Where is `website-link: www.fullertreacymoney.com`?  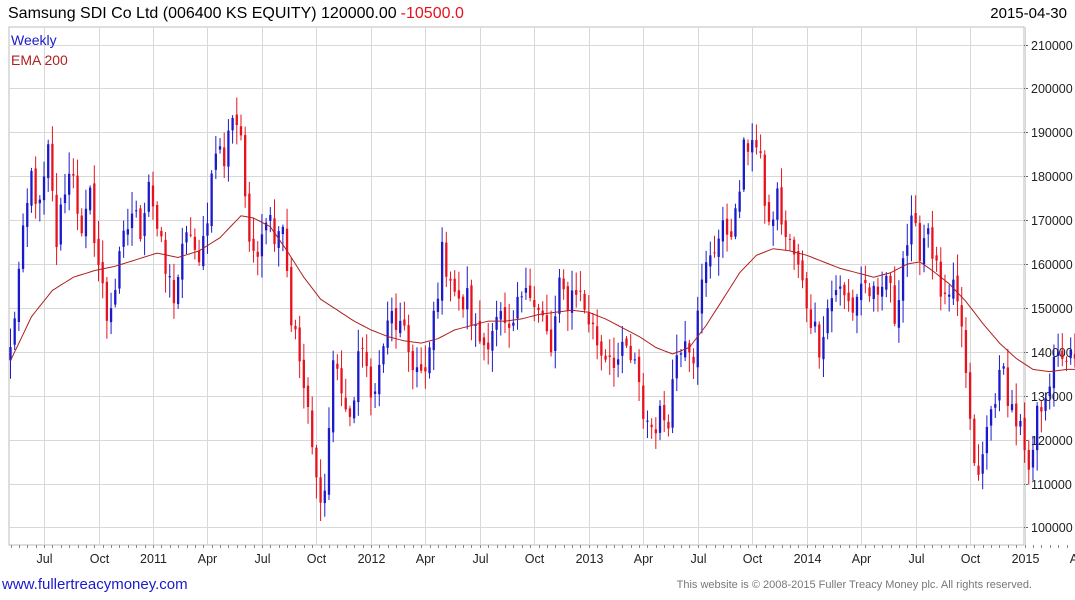 website-link: www.fullertreacymoney.com is located at coordinates (95, 584).